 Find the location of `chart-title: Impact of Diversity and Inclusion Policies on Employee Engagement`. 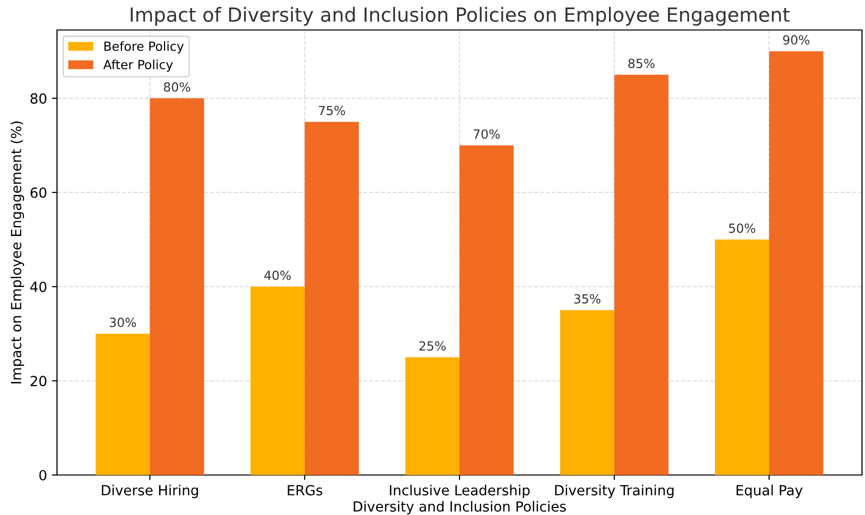

chart-title: Impact of Diversity and Inclusion Policies on Employee Engagement is located at coordinates (460, 16).